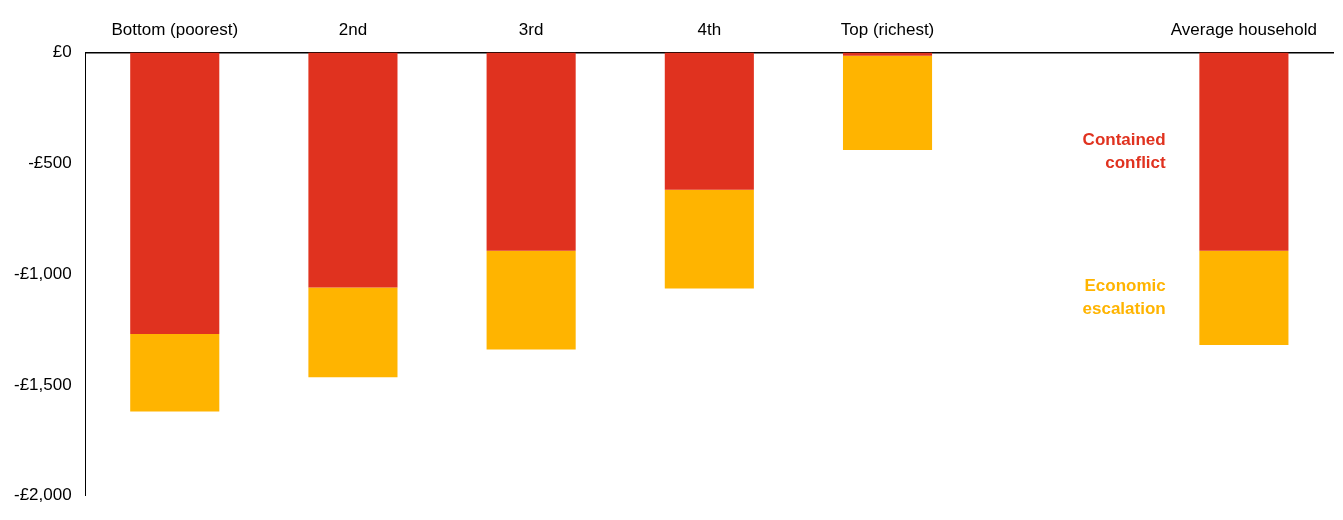  I want to click on y-tick-label: -£1,500, so click(42, 384).